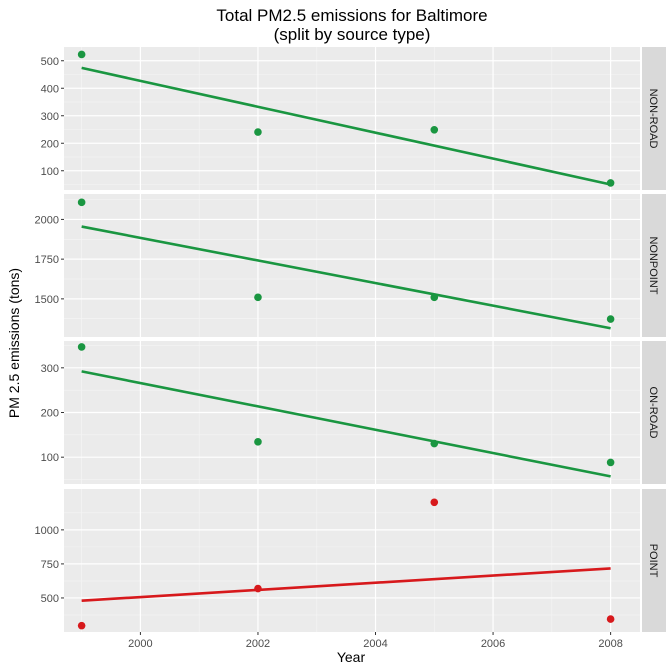 The image size is (672, 672). I want to click on facet-strip-label: NONPOINT, so click(653, 265).